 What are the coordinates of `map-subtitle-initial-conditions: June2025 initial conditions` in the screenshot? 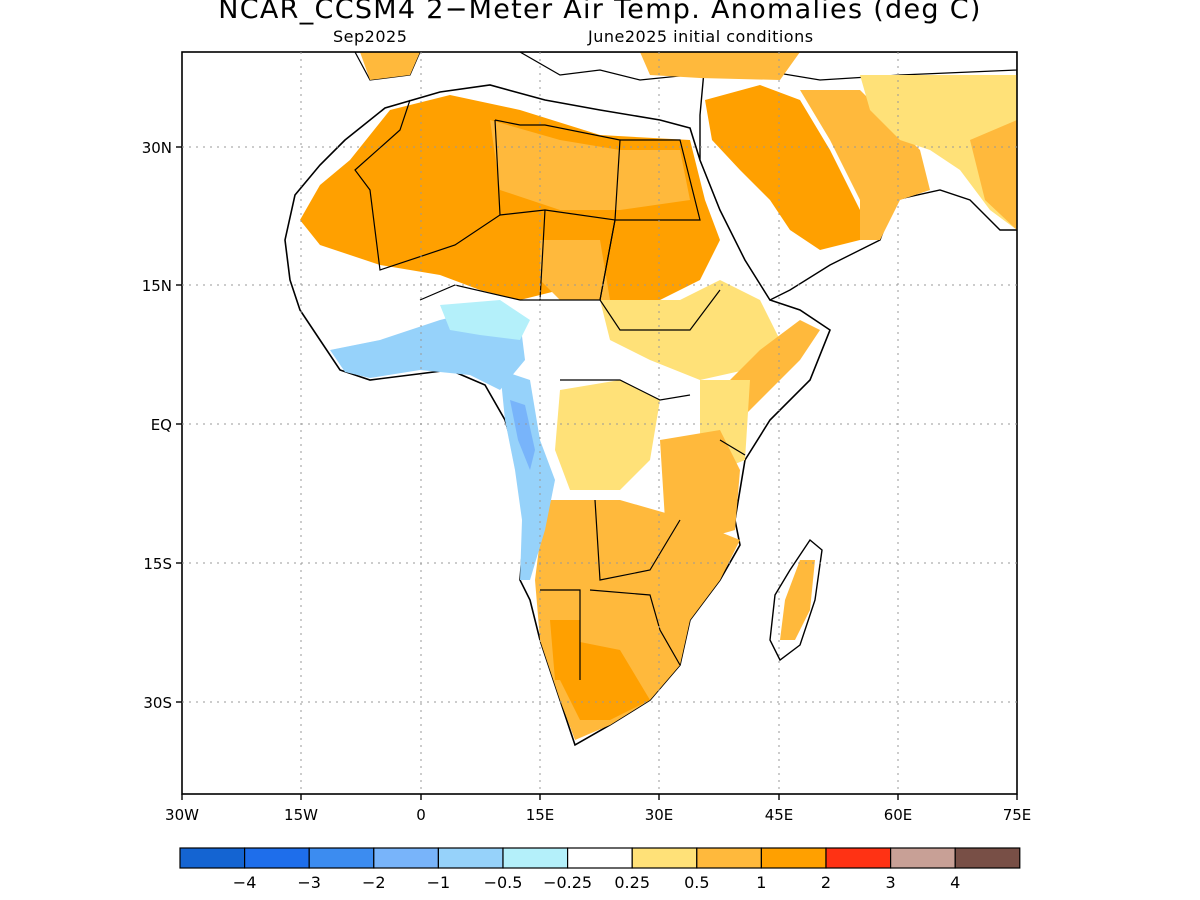 It's located at (701, 36).